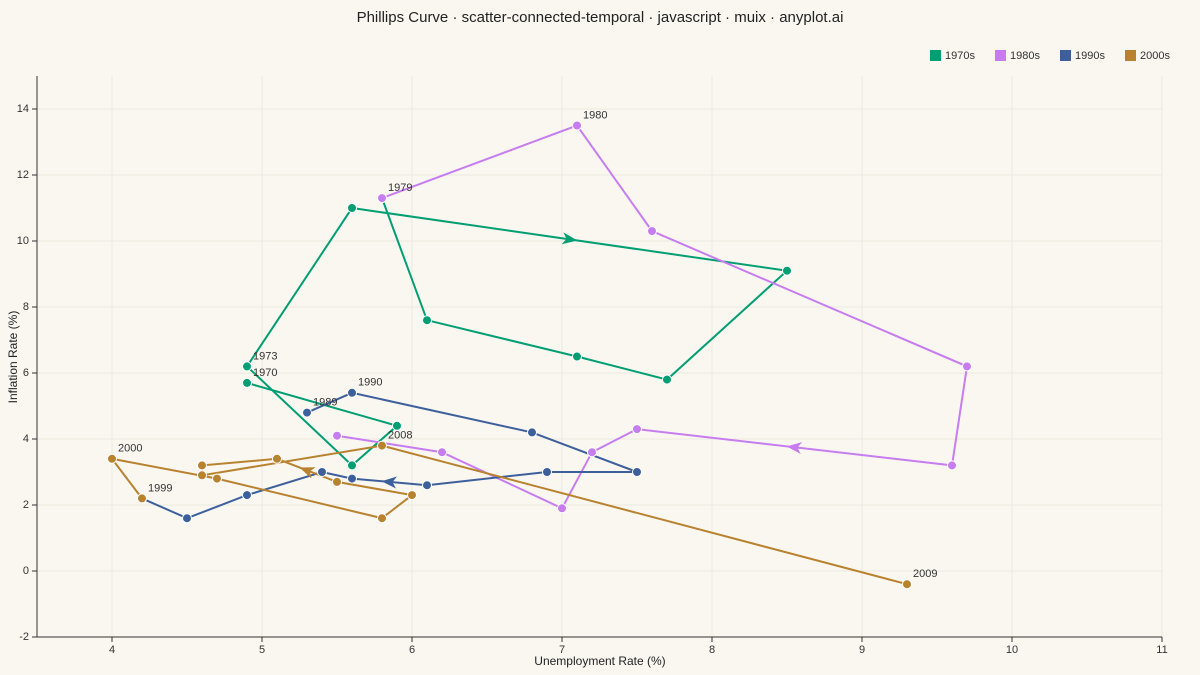 Image resolution: width=1200 pixels, height=675 pixels. I want to click on point-label: 2009, so click(925, 574).